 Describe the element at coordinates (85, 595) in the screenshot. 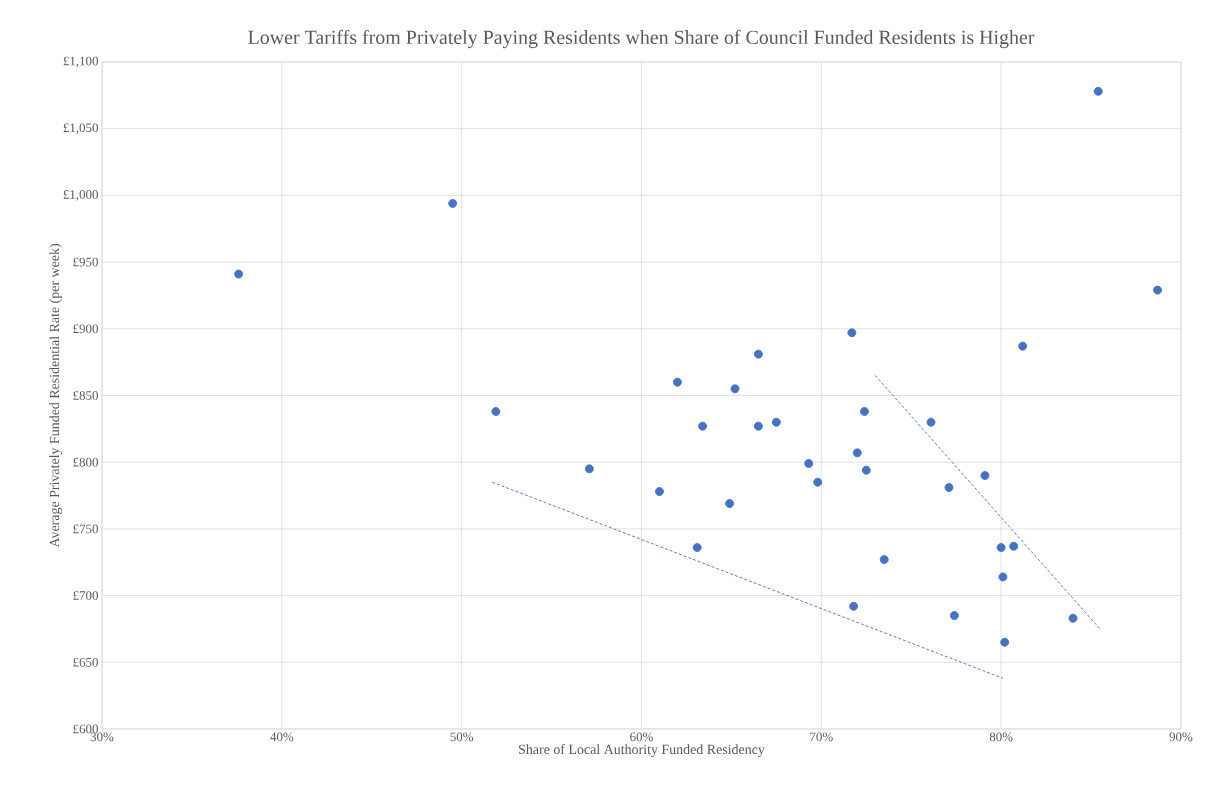

I see `y-tick-label: £700` at that location.